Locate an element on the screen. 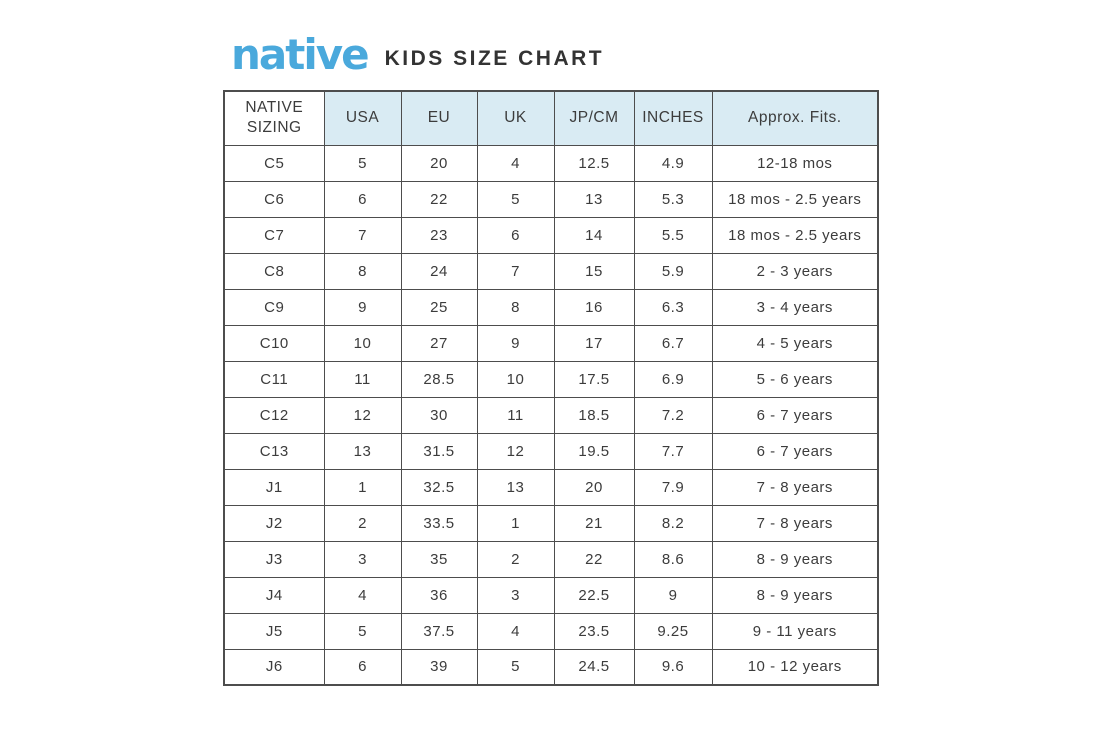 Image resolution: width=1100 pixels, height=737 pixels. size-value-cell: 19.5 is located at coordinates (594, 451).